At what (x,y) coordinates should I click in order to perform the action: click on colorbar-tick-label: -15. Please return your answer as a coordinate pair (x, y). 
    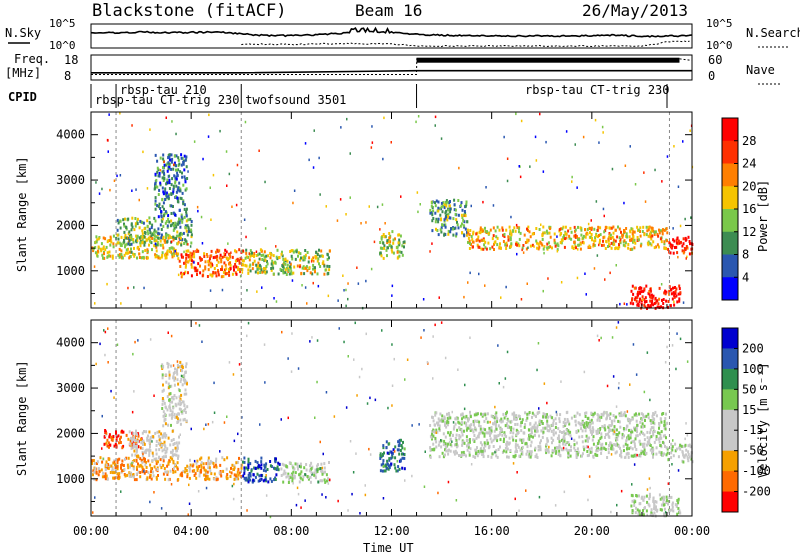
    Looking at the image, I should click on (753, 430).